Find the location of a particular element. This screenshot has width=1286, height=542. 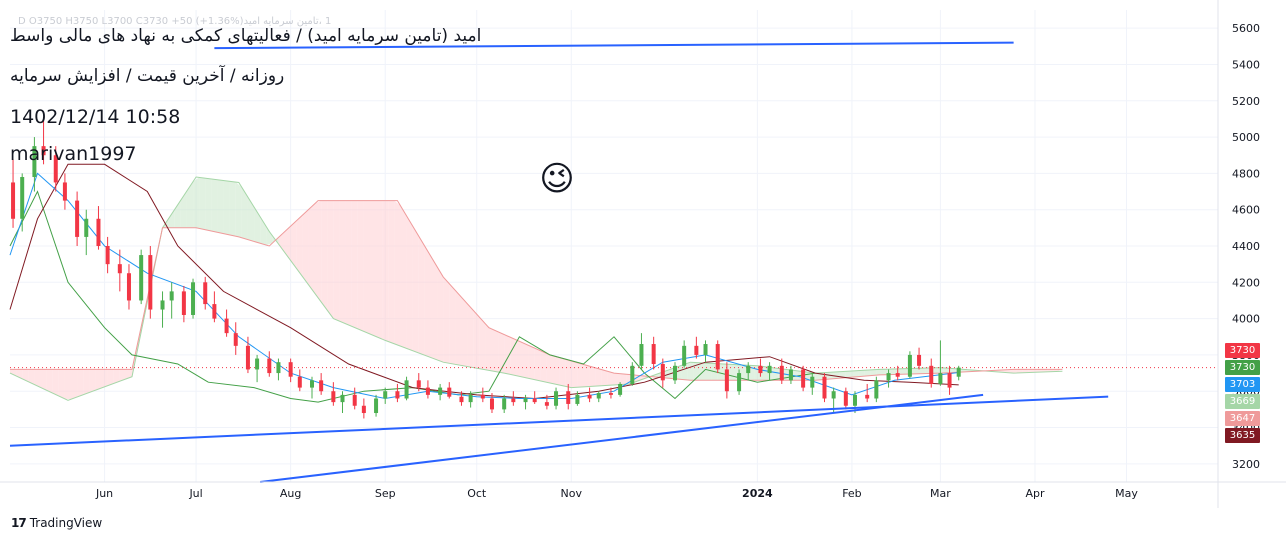

y-tick-label: 3200 is located at coordinates (1246, 464).